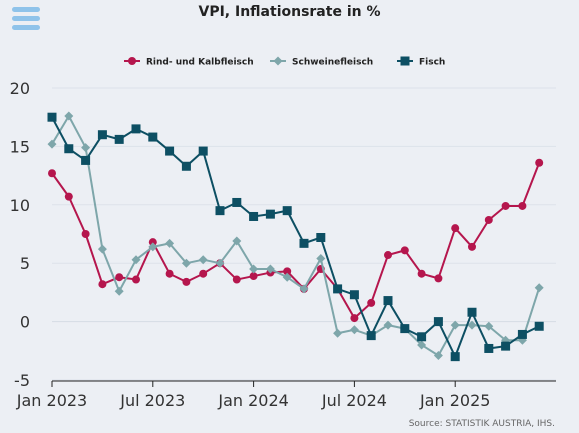  I want to click on legend-label: Fisch, so click(432, 63).